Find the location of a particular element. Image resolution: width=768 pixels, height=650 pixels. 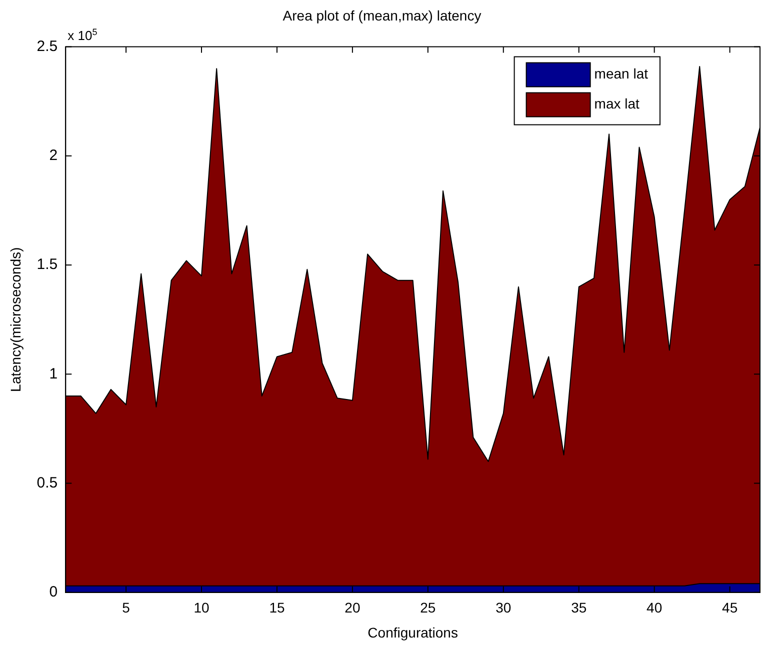

y-tick-label: 1.5 is located at coordinates (47, 265).